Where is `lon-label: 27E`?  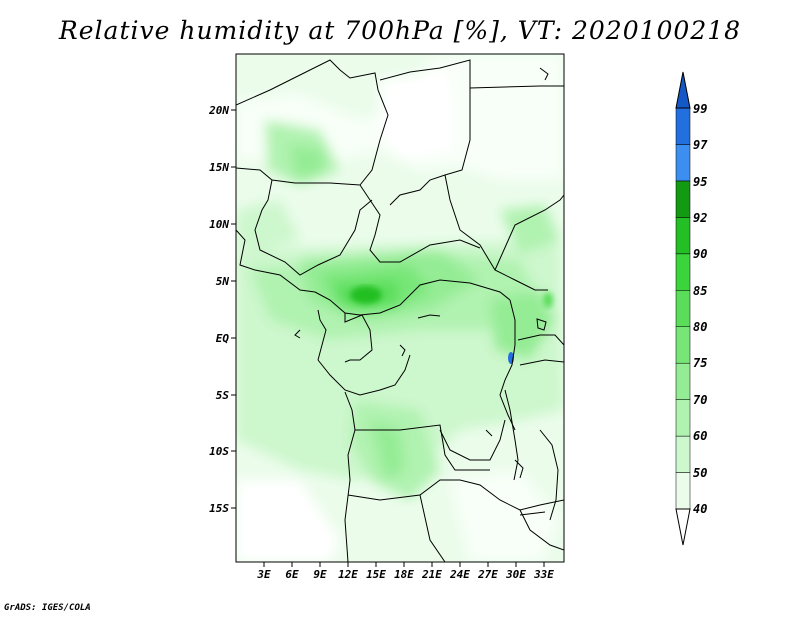
lon-label: 27E is located at coordinates (487, 574).